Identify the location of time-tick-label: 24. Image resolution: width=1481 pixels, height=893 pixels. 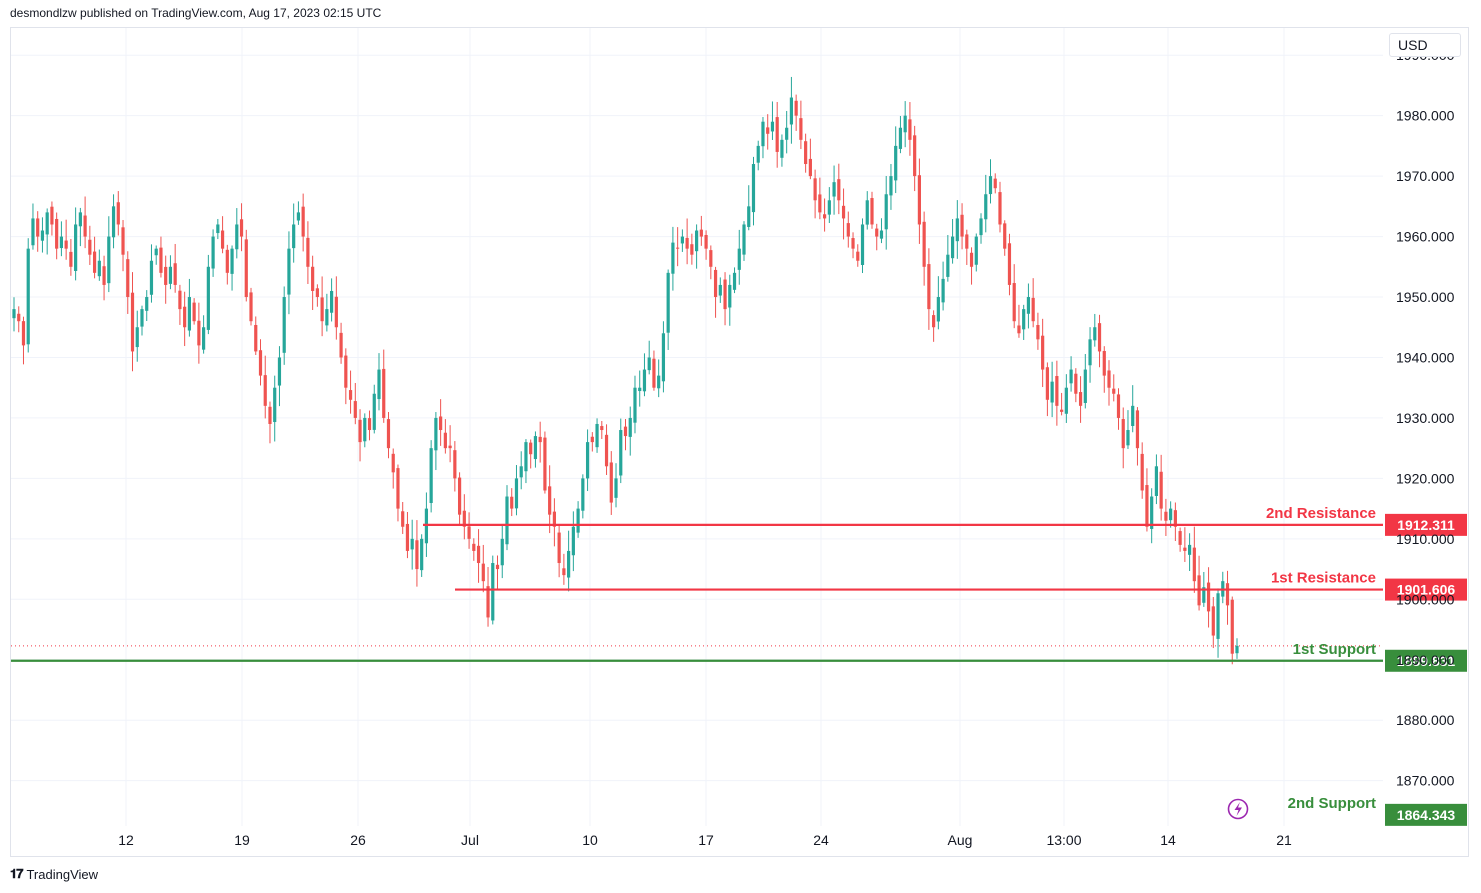
(821, 840).